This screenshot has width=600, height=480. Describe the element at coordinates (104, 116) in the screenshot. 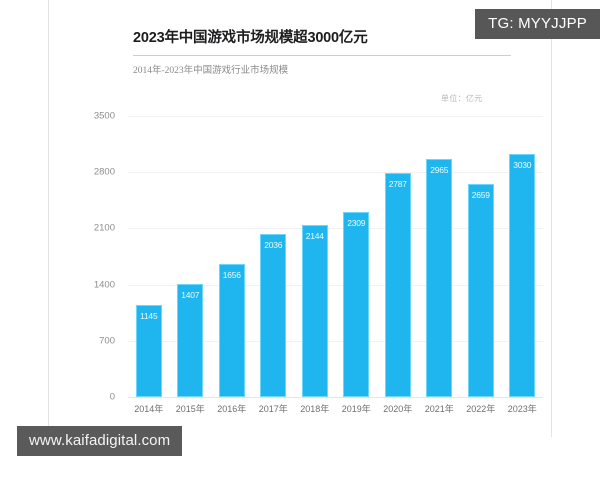

I see `y-tick-label: 3500` at that location.